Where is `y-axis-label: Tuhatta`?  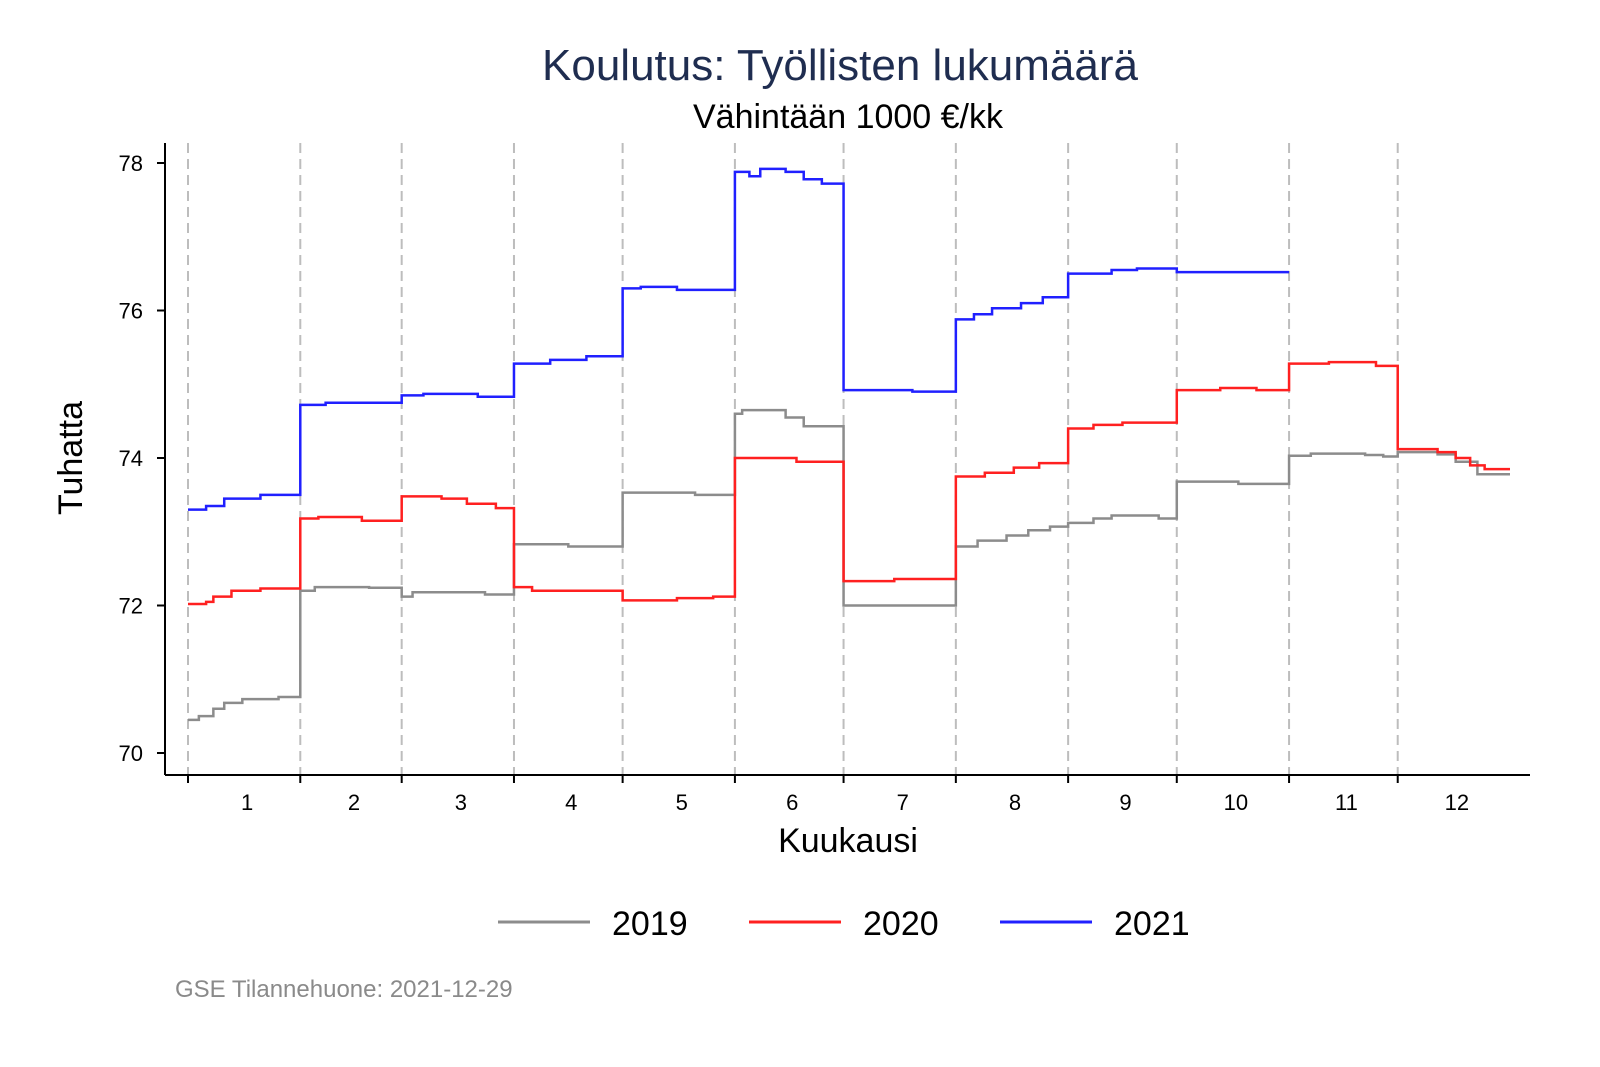
y-axis-label: Tuhatta is located at coordinates (71, 458).